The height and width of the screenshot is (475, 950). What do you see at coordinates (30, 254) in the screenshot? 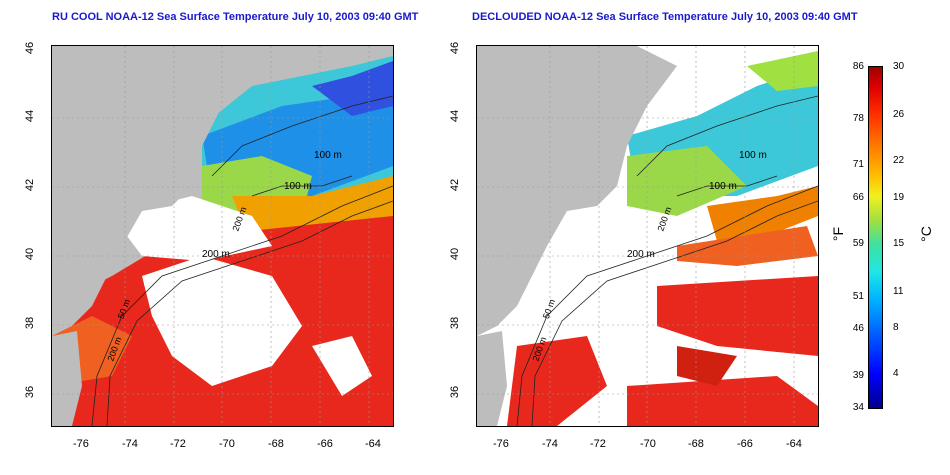
I see `left-y-tick: 40` at bounding box center [30, 254].